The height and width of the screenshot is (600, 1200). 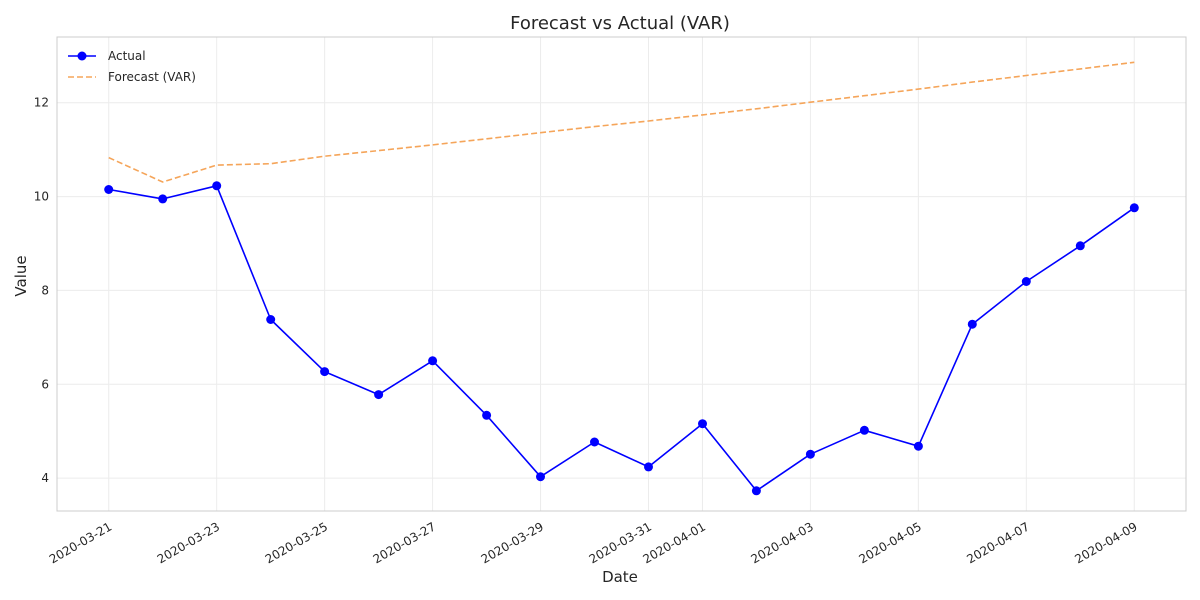 What do you see at coordinates (41, 197) in the screenshot?
I see `y-tick-label: 10` at bounding box center [41, 197].